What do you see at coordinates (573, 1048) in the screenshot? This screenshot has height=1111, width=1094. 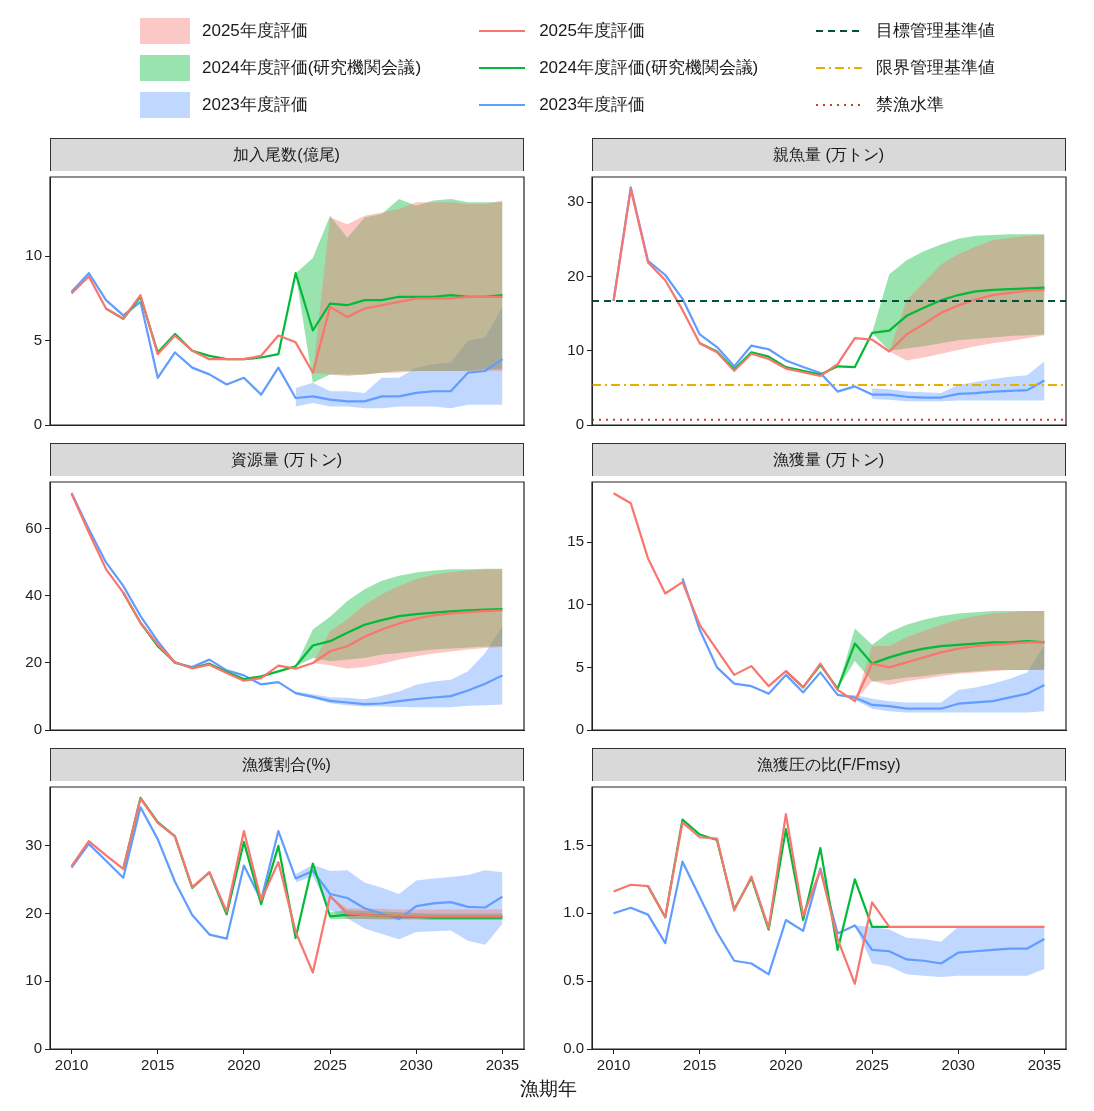 I see `y-tick-label: 0.0` at bounding box center [573, 1048].